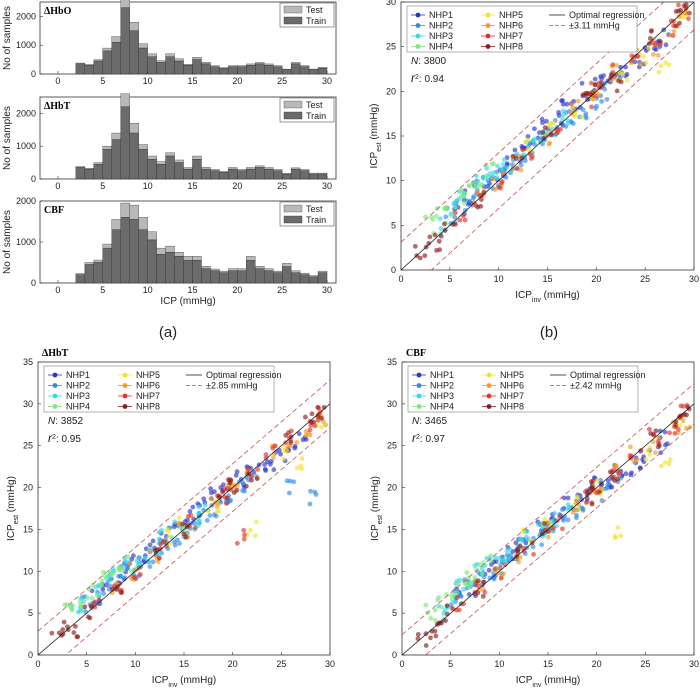  Describe the element at coordinates (391, 47) in the screenshot. I see `y-tick-label: 25` at that location.